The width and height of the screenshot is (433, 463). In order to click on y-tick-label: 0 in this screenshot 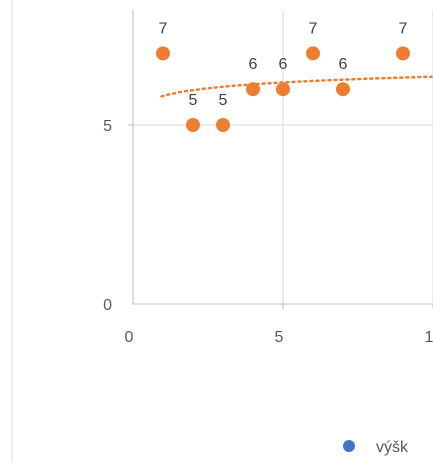, I will do `click(107, 305)`.